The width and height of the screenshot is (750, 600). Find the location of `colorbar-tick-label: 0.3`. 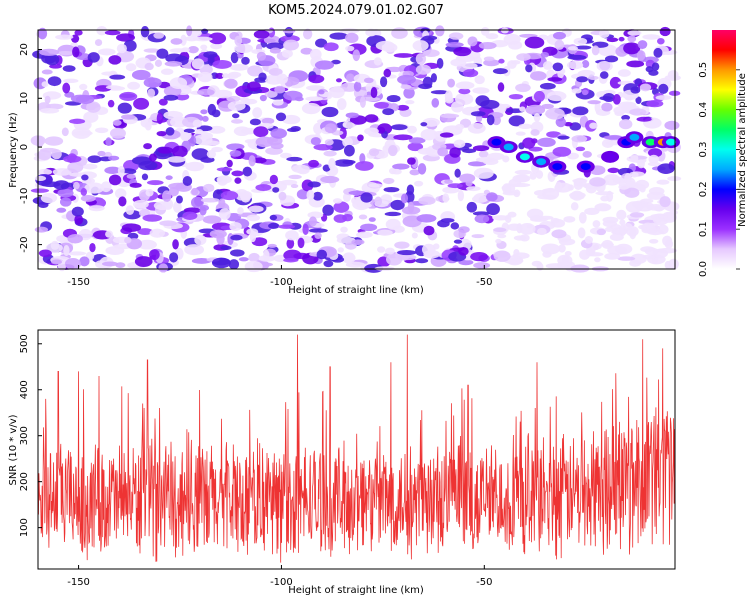

colorbar-tick-label: 0.3 is located at coordinates (703, 150).